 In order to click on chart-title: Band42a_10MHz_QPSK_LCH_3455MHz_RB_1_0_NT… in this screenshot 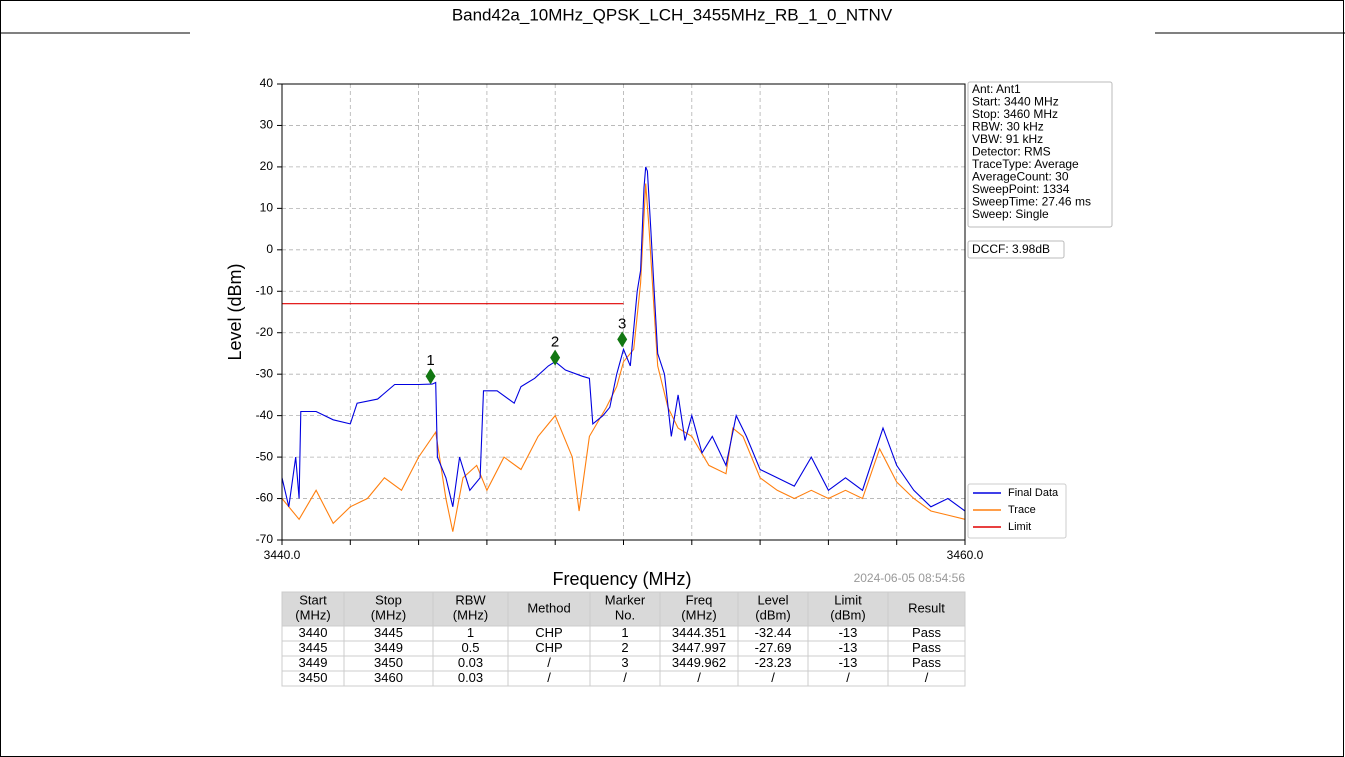, I will do `click(672, 14)`.